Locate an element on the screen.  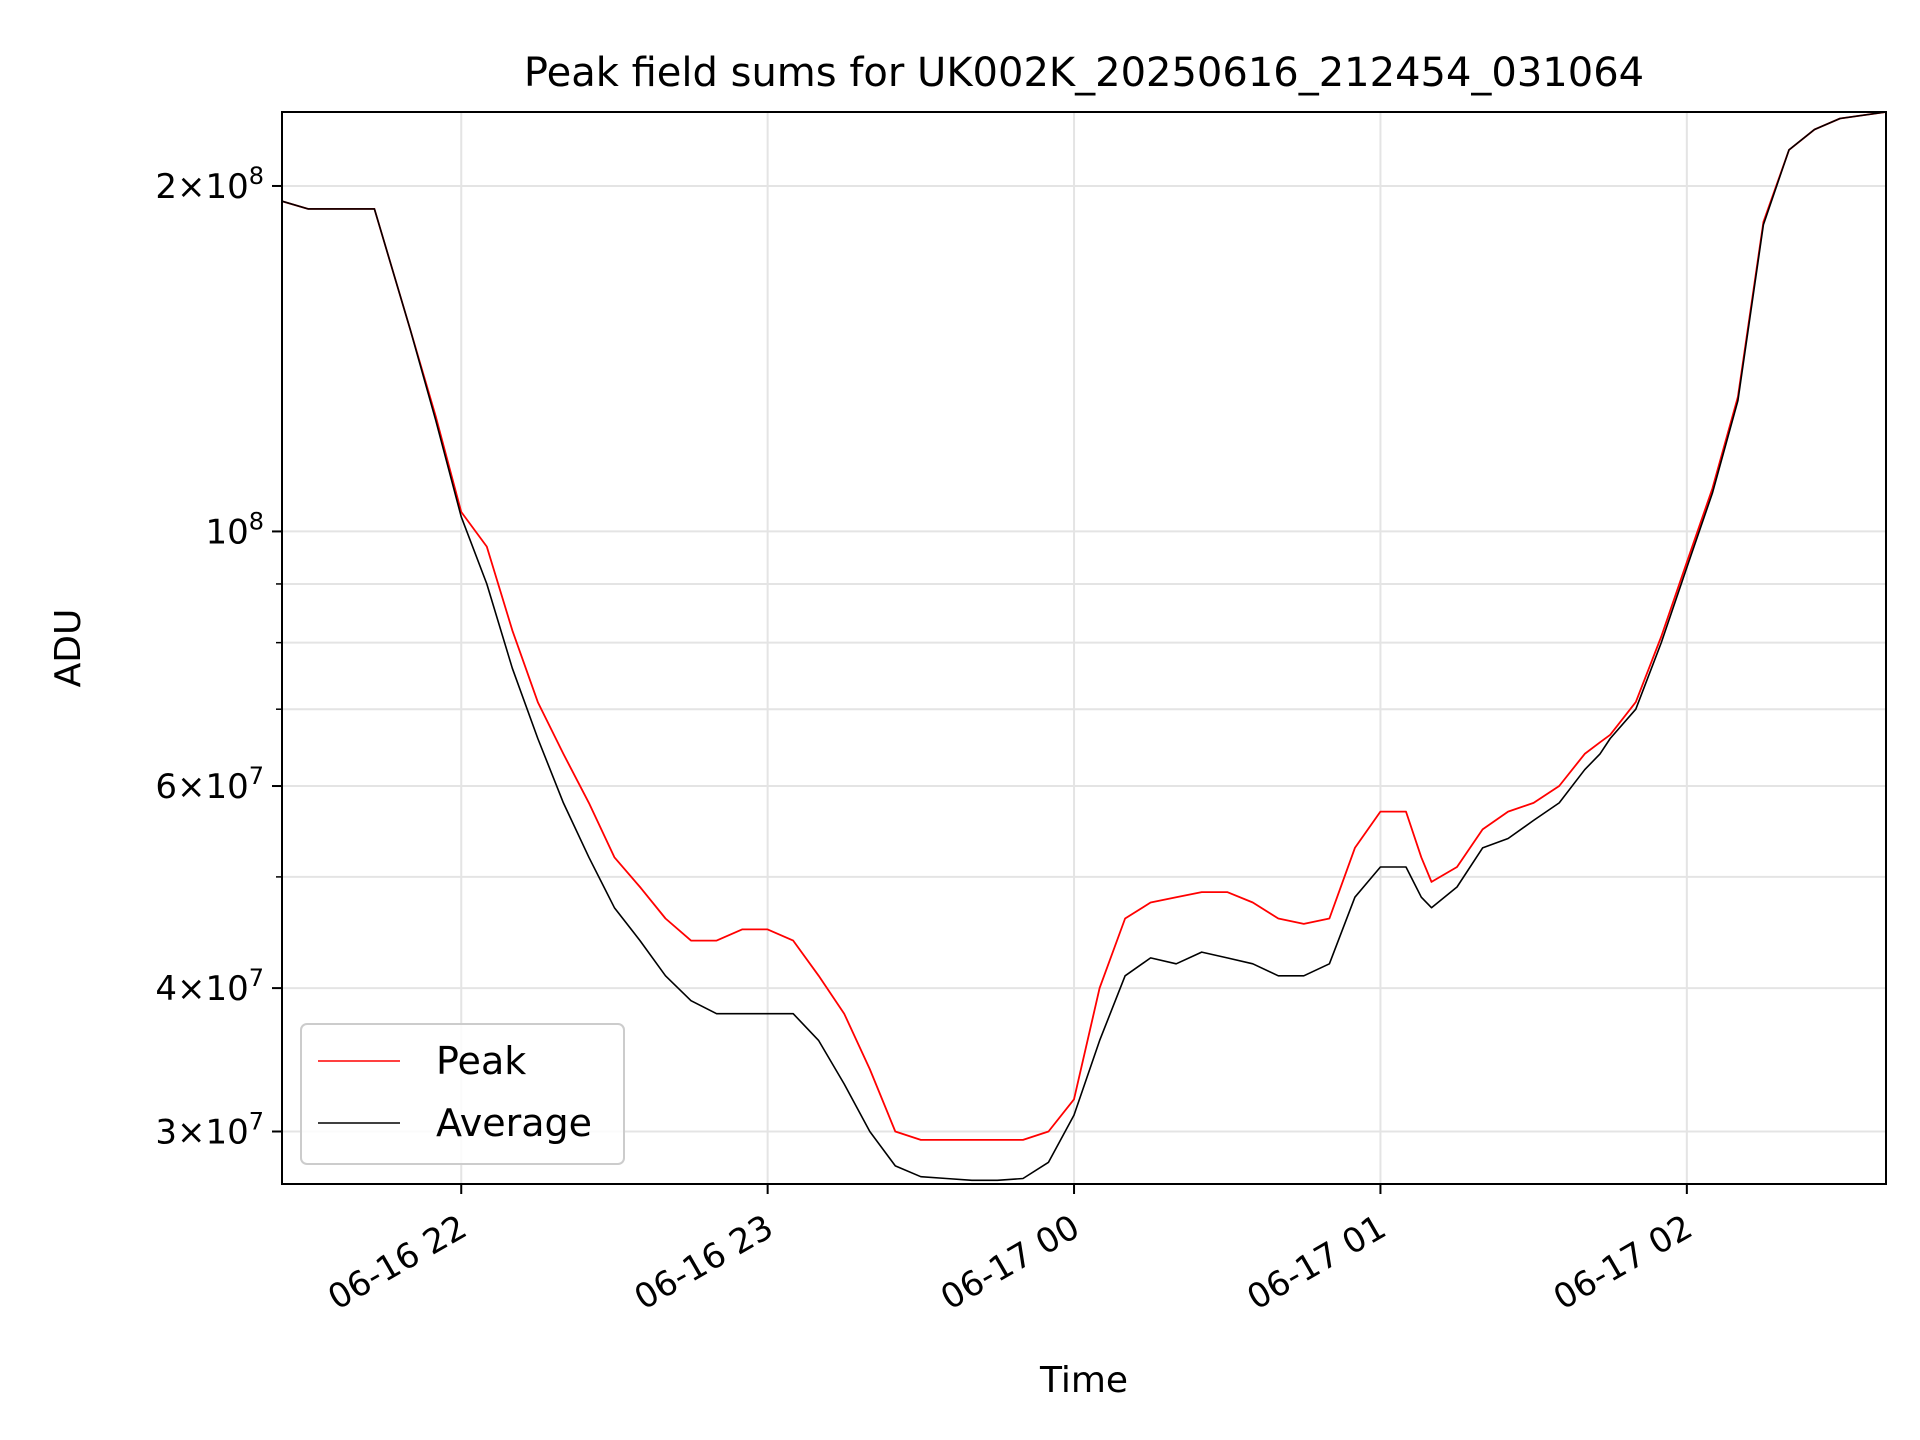
y-tick-label: 108 is located at coordinates (234, 529).